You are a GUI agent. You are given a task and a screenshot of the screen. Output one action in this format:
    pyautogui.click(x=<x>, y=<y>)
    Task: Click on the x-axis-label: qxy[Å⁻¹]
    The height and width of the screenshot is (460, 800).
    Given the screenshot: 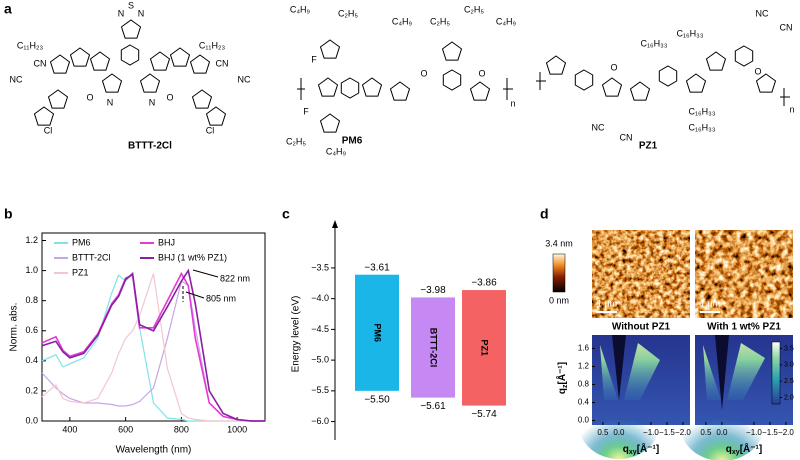 What is the action you would take?
    pyautogui.click(x=641, y=449)
    